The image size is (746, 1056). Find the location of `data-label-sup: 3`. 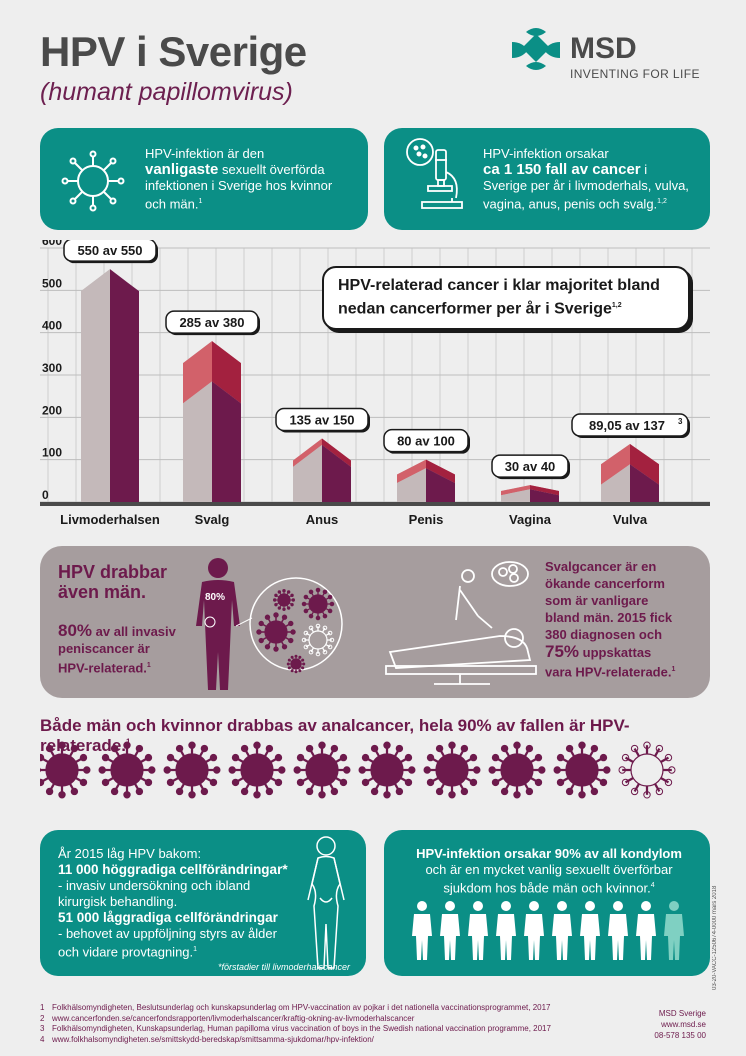

data-label-sup: 3 is located at coordinates (680, 421).